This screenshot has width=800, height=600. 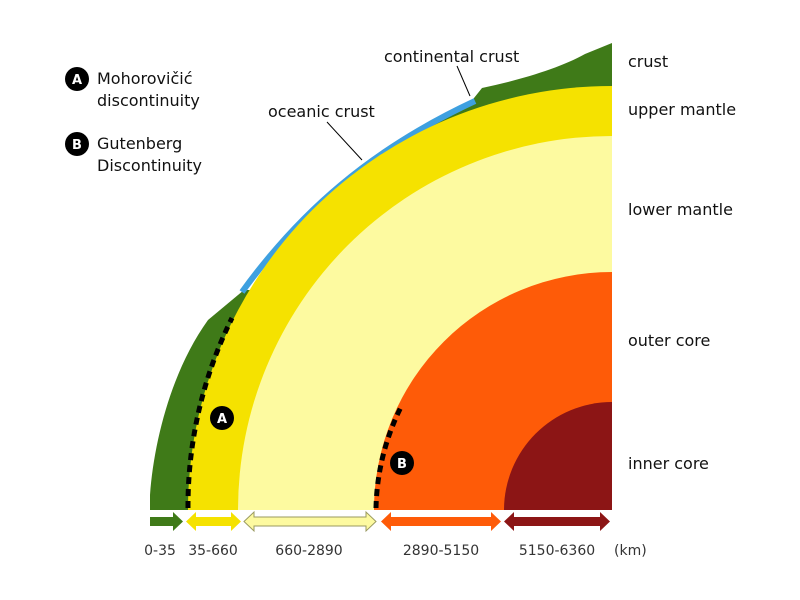 What do you see at coordinates (149, 165) in the screenshot?
I see `legend-b-line2: Discontinuity` at bounding box center [149, 165].